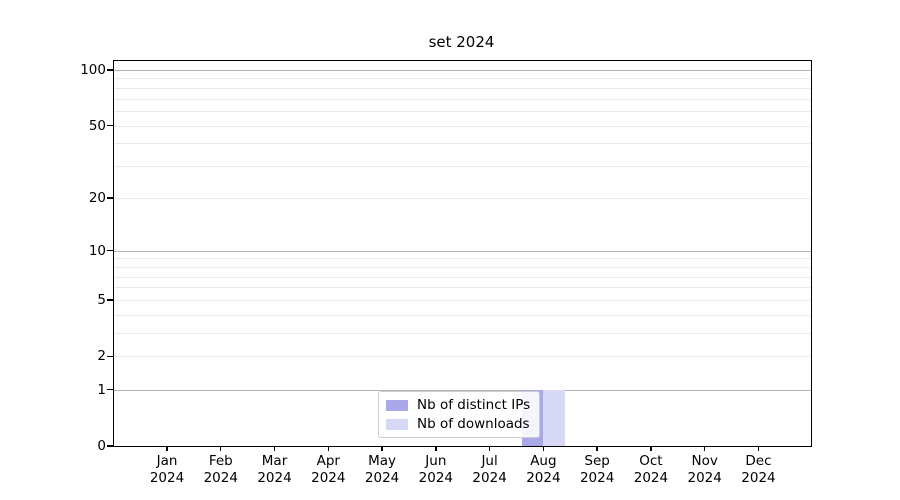  Describe the element at coordinates (704, 461) in the screenshot. I see `month-label: Nov` at that location.